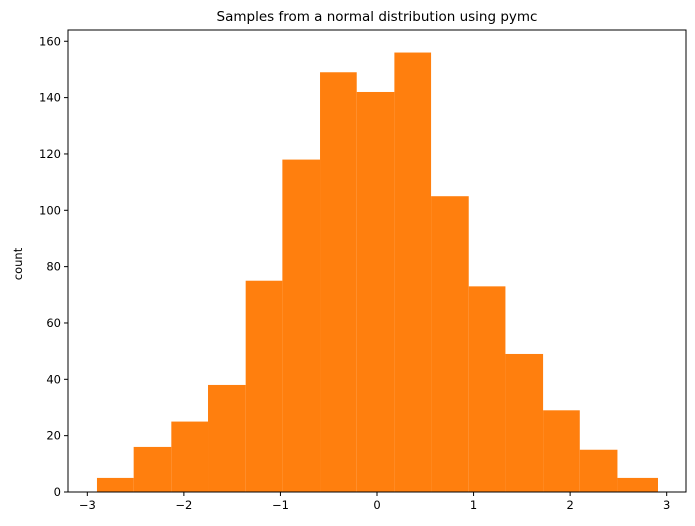 The height and width of the screenshot is (526, 695). What do you see at coordinates (666, 505) in the screenshot?
I see `x-tick-label: 3` at bounding box center [666, 505].